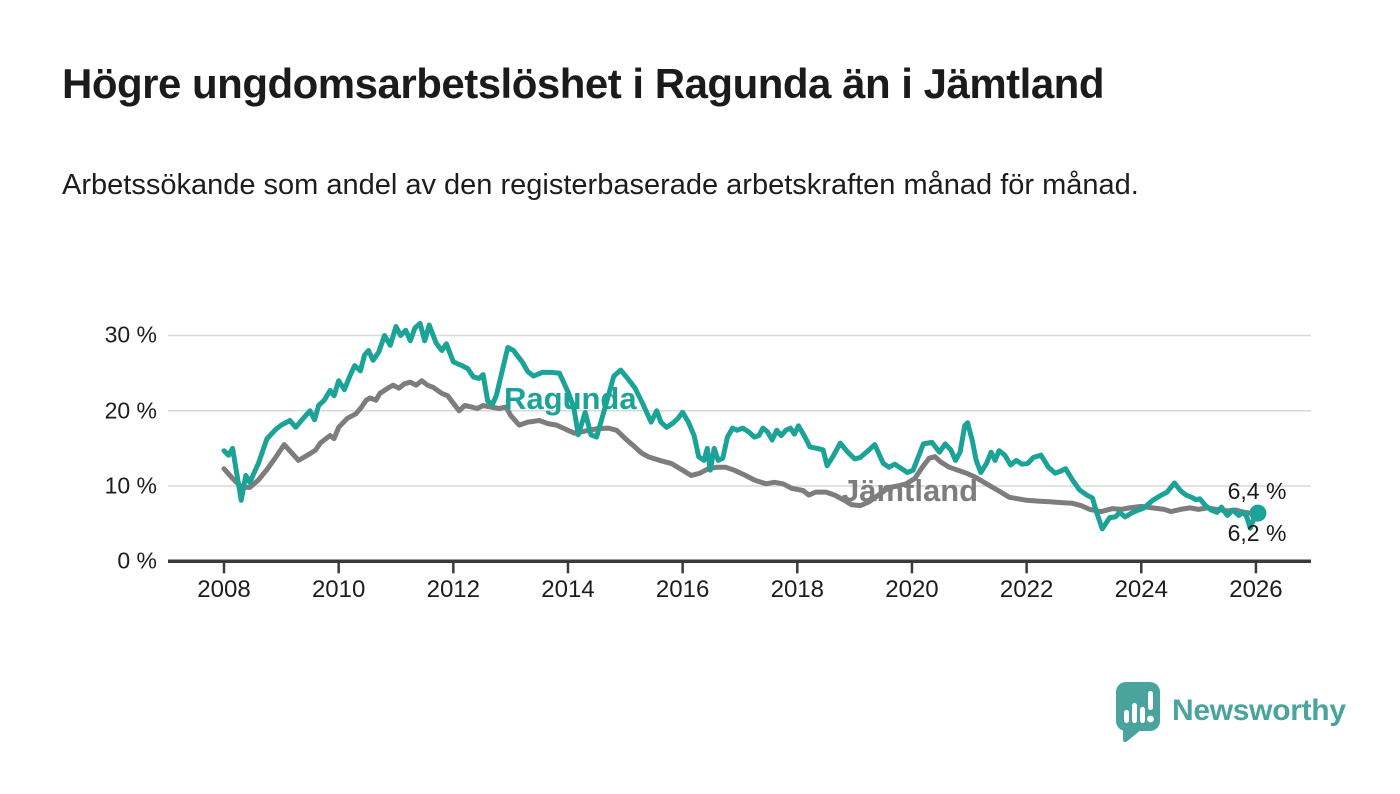  Describe the element at coordinates (570, 398) in the screenshot. I see `series-label-ragunda: Ragunda` at that location.